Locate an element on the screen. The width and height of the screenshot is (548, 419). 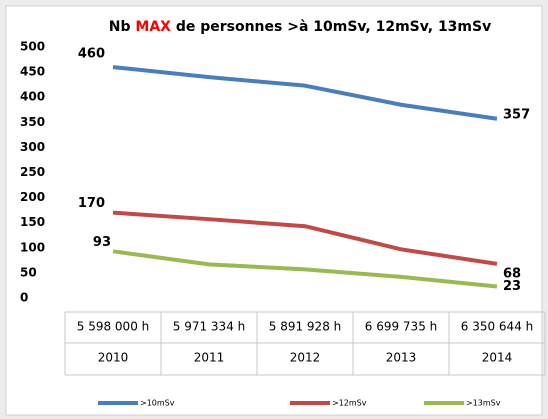
x-tick-sublabel: 6 699 735 h is located at coordinates (401, 327).